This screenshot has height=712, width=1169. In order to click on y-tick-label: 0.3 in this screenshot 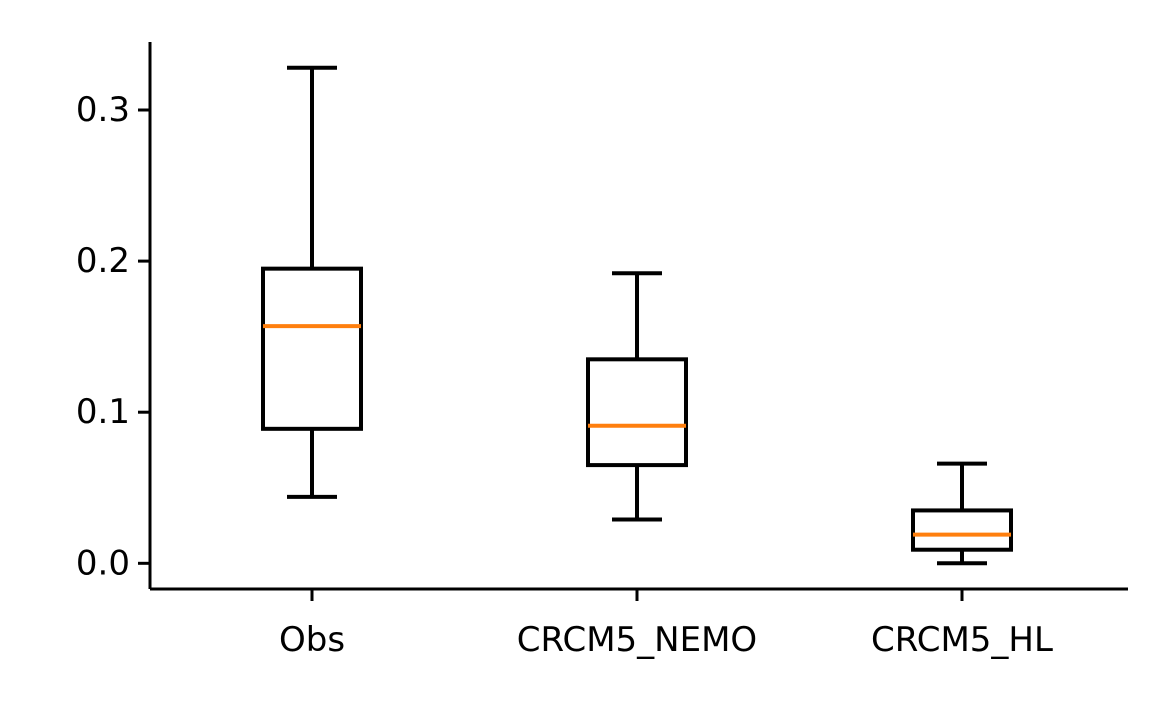, I will do `click(103, 110)`.